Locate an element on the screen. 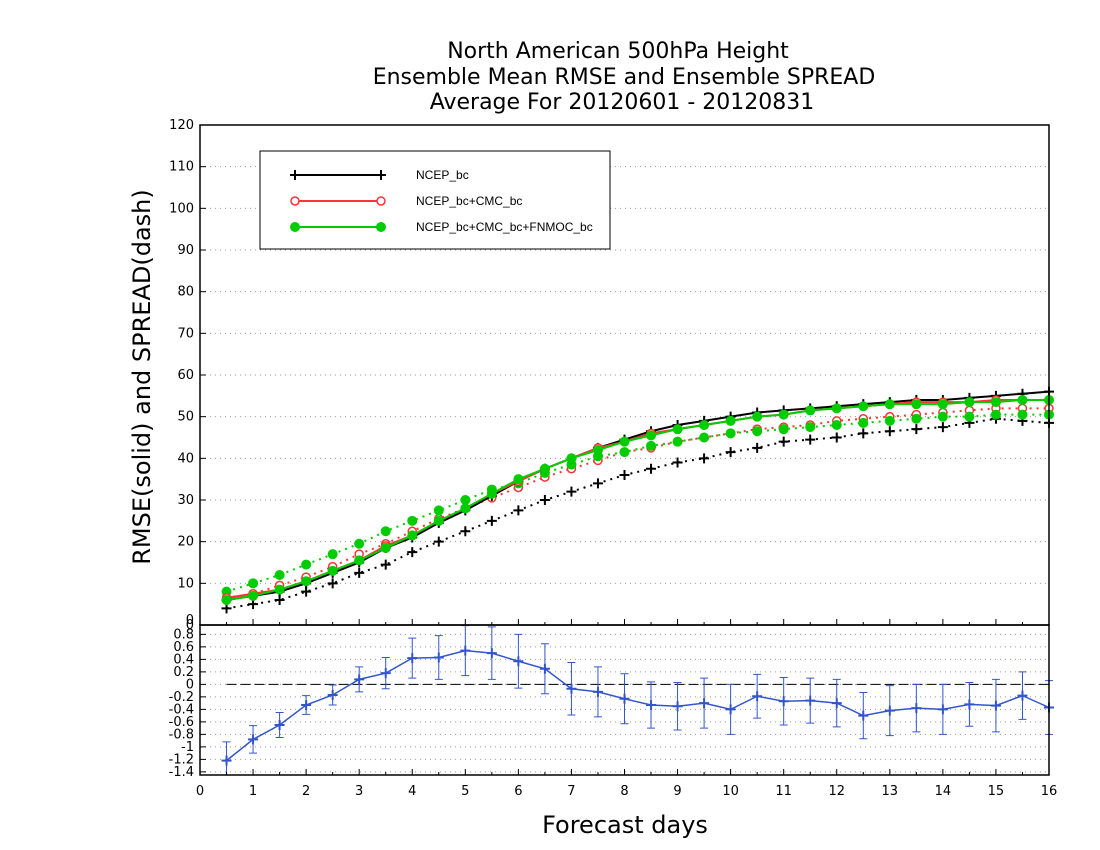 Image resolution: width=1100 pixels, height=850 pixels. legend-entry: NCEP_bc+CMC_bc+FNMOC_bc is located at coordinates (441, 227).